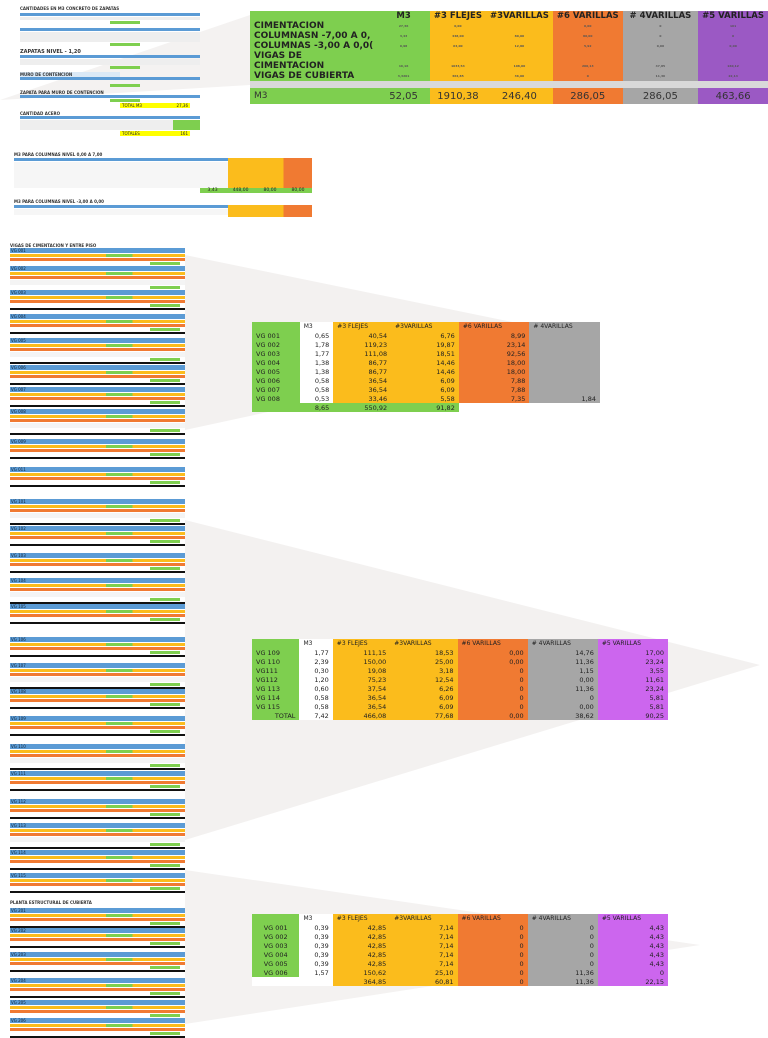 The width and height of the screenshot is (768, 1038). Describe the element at coordinates (276, 371) in the screenshot. I see `row-label: VG 005` at that location.